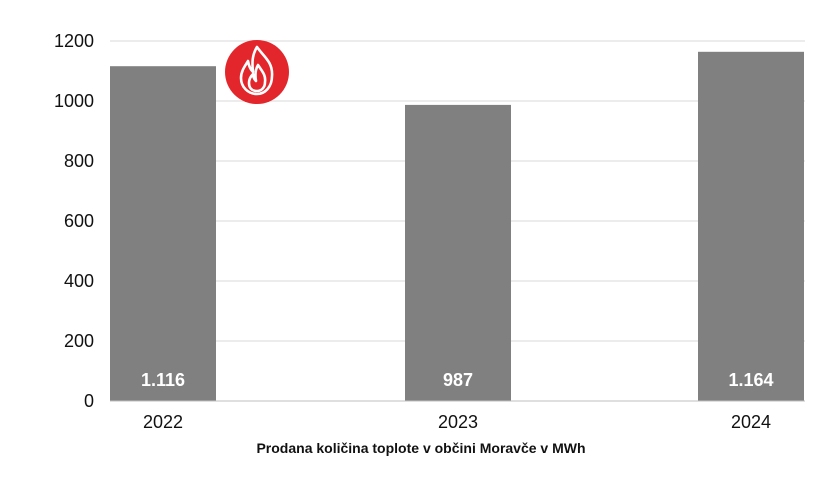  What do you see at coordinates (163, 233) in the screenshot?
I see `bar-2022` at bounding box center [163, 233].